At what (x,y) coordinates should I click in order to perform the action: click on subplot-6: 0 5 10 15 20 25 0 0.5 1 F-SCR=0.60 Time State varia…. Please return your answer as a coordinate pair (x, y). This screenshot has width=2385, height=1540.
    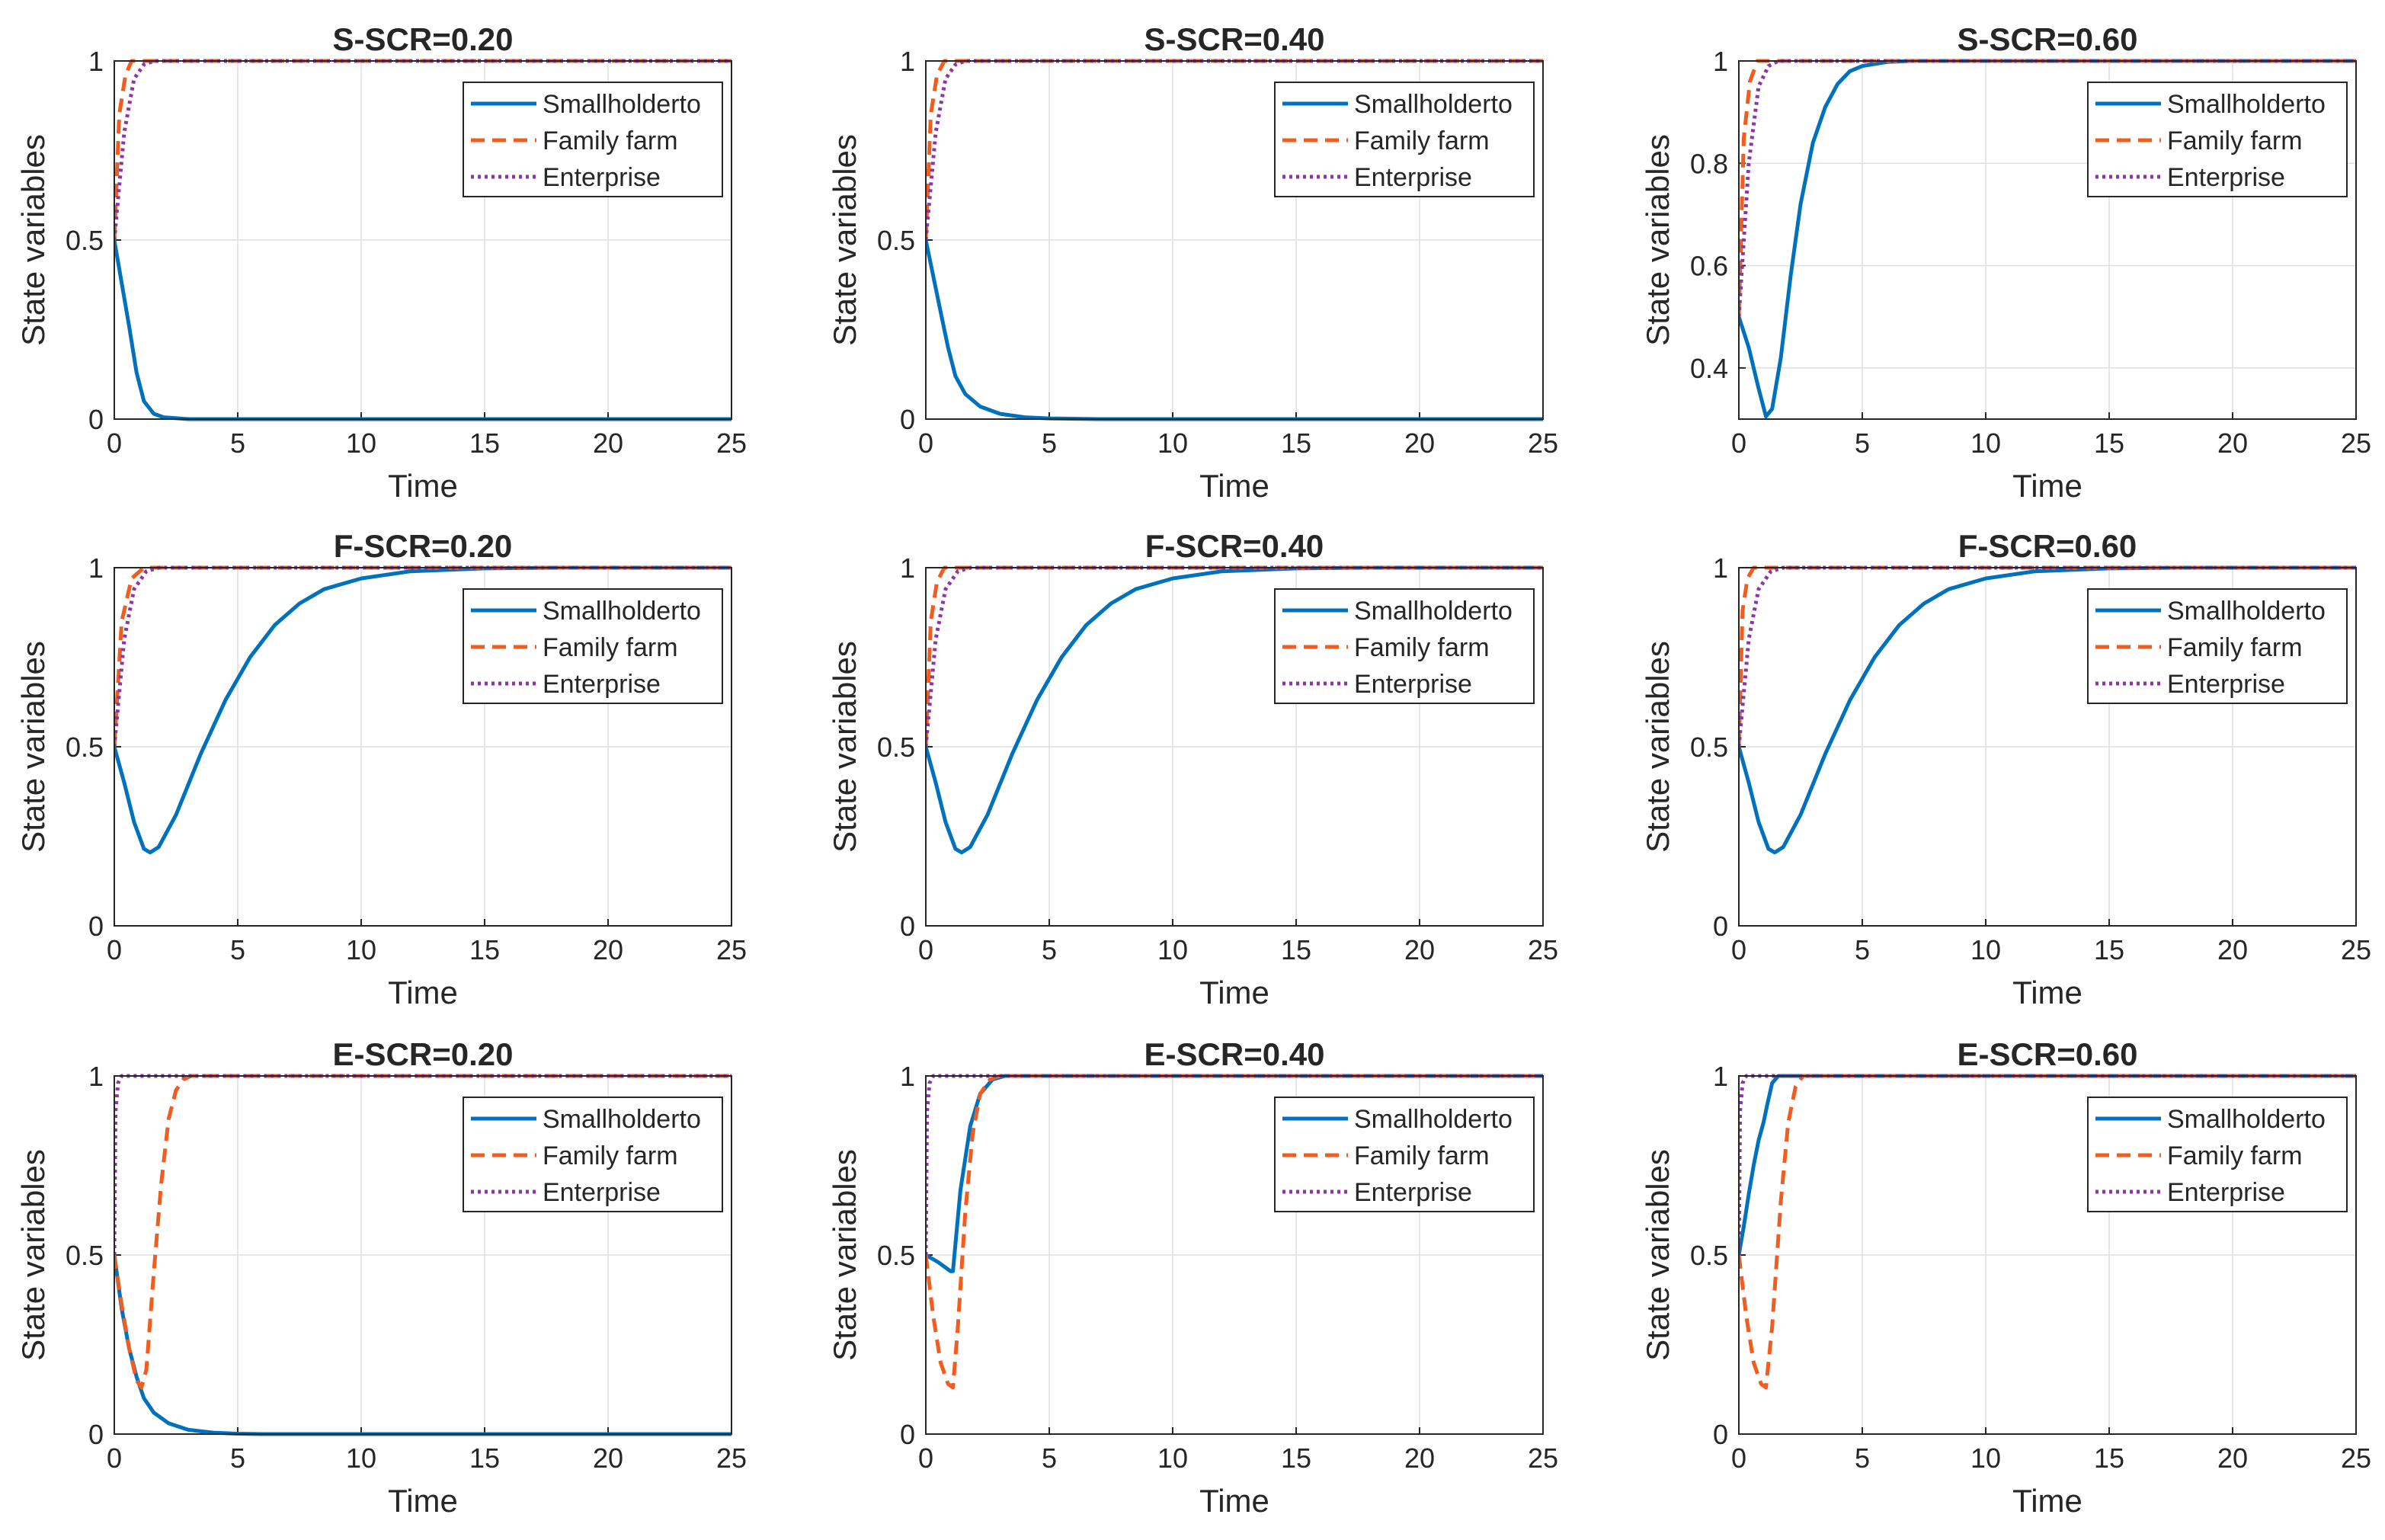
    Looking at the image, I should click on (2005, 769).